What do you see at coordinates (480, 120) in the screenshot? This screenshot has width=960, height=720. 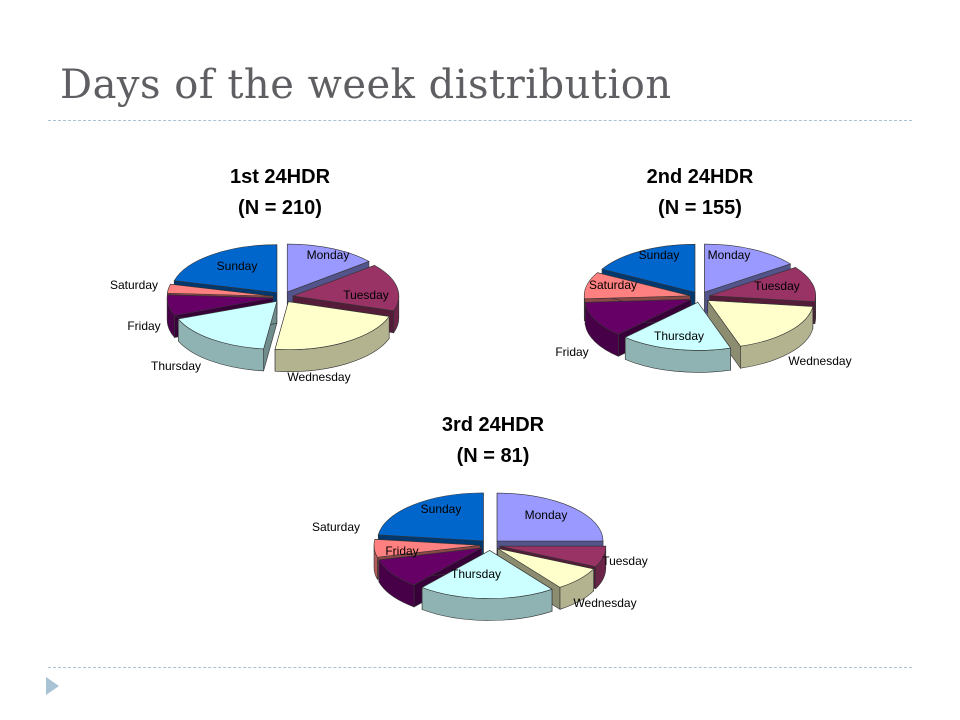 I see `title-divider` at bounding box center [480, 120].